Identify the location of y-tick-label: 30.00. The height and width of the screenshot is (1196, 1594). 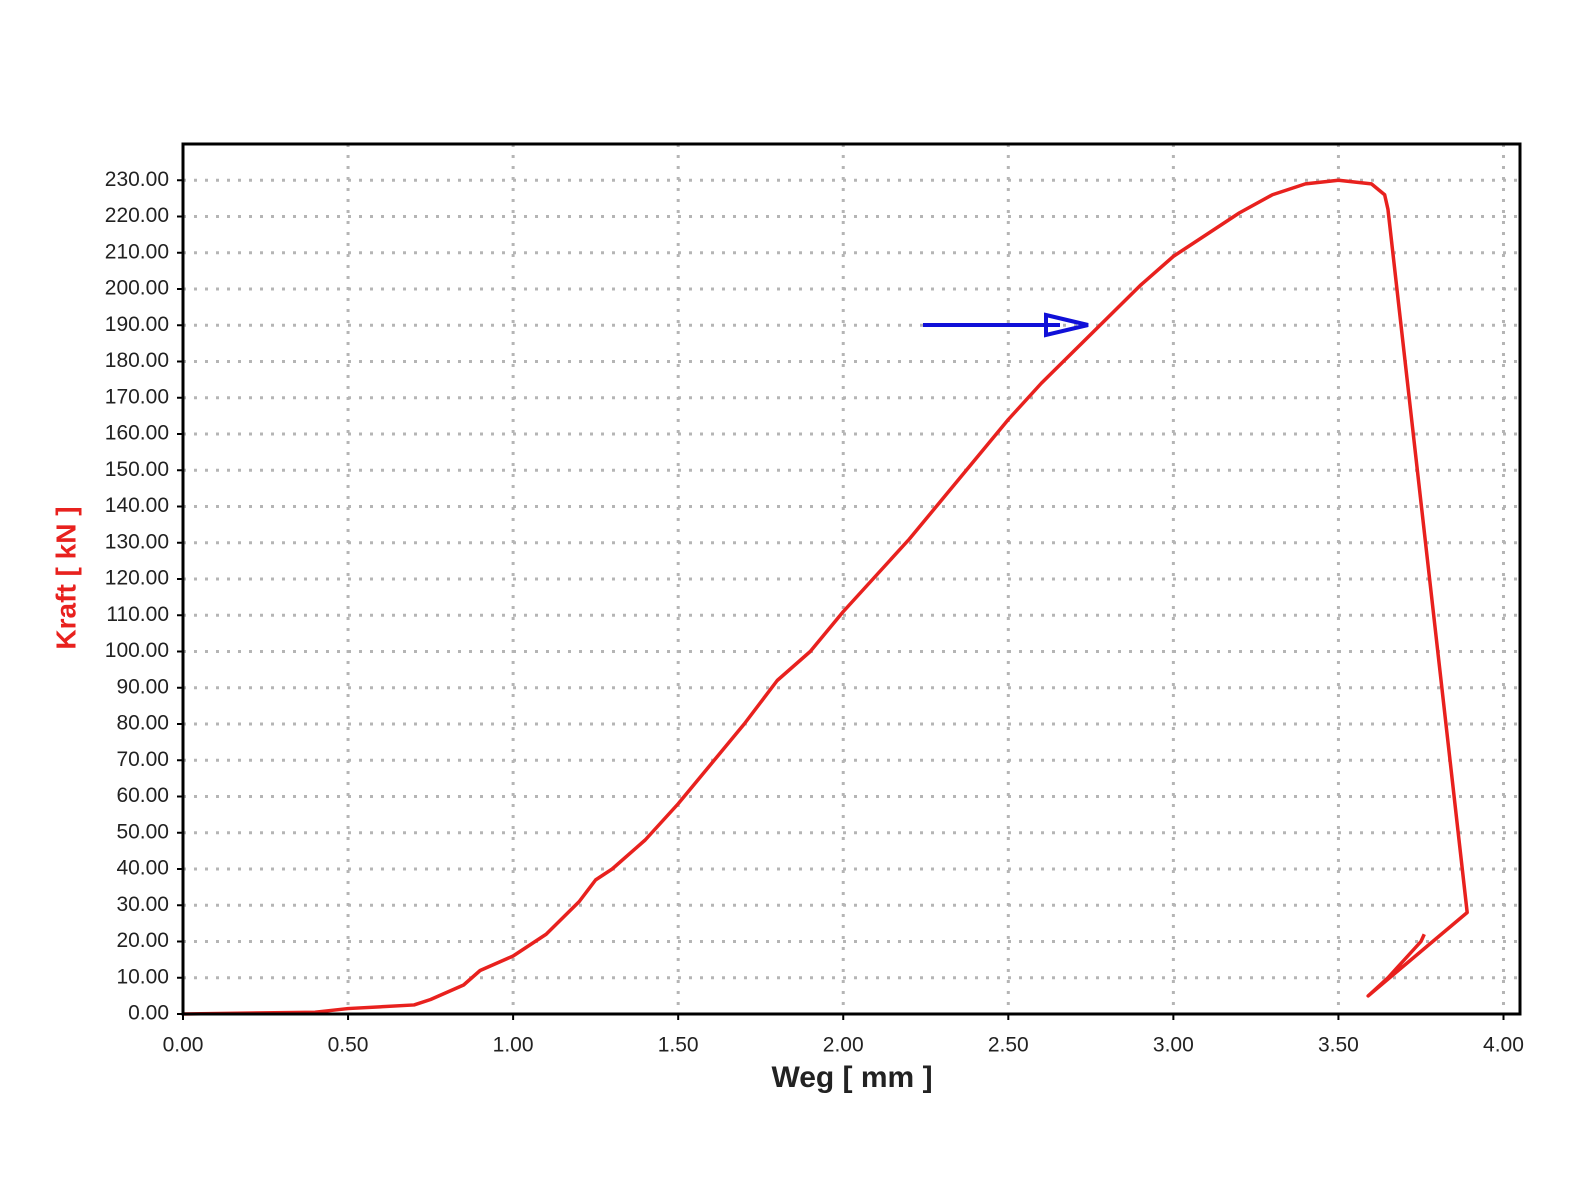
(142, 904).